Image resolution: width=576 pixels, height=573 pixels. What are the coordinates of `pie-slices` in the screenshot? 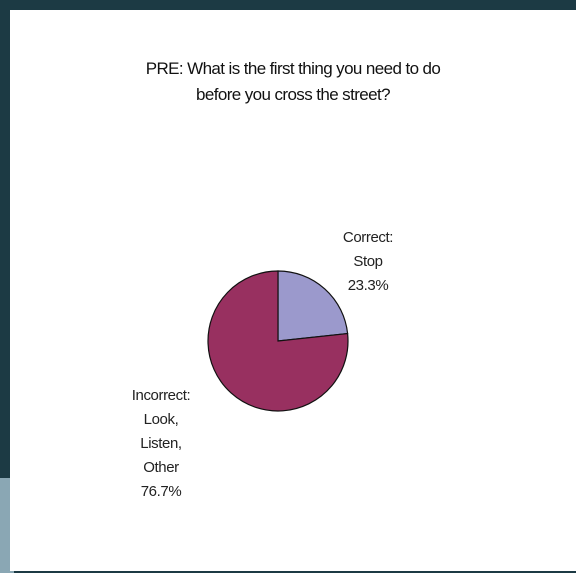 It's located at (278, 341).